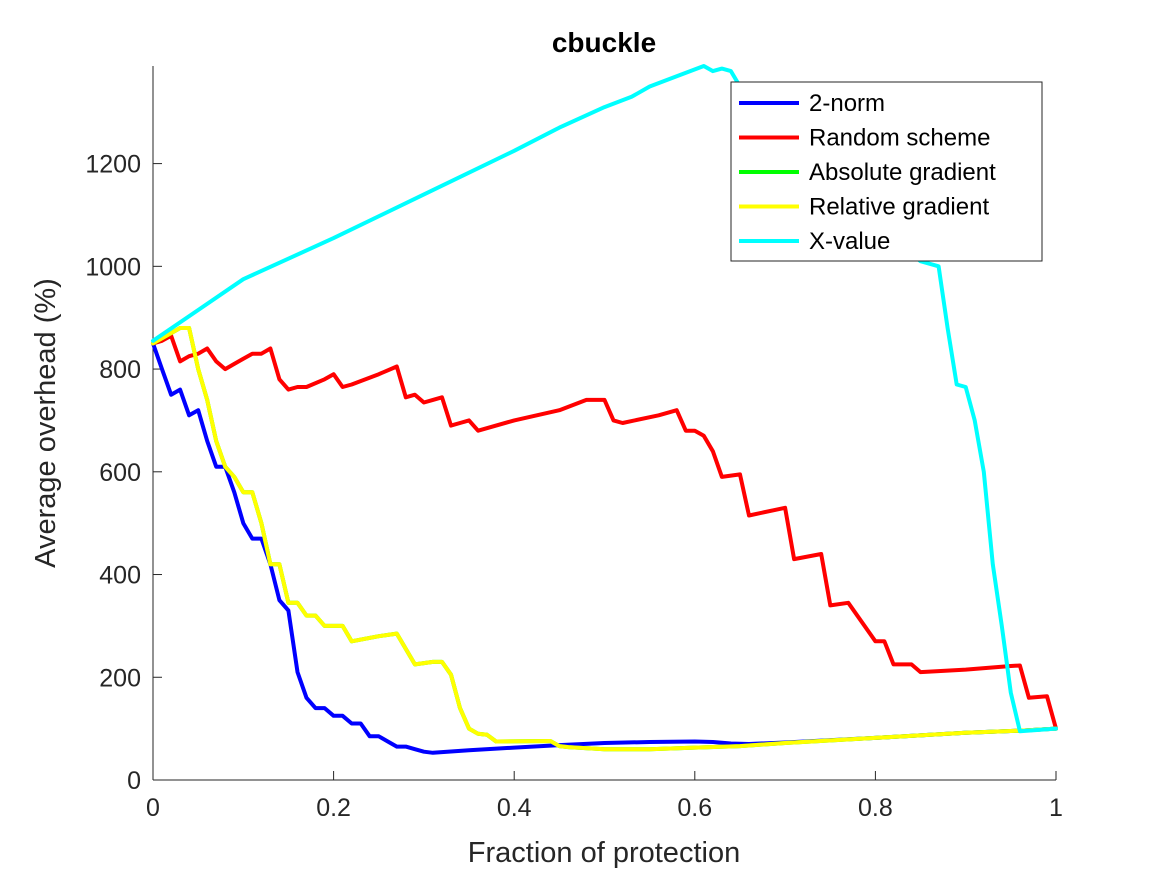  What do you see at coordinates (113, 267) in the screenshot?
I see `y-tick-label: 1000` at bounding box center [113, 267].